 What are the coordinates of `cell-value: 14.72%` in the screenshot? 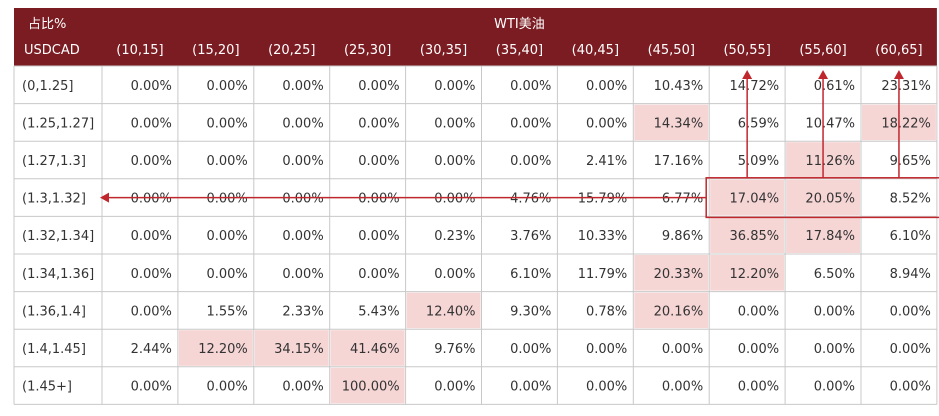 It's located at (755, 86).